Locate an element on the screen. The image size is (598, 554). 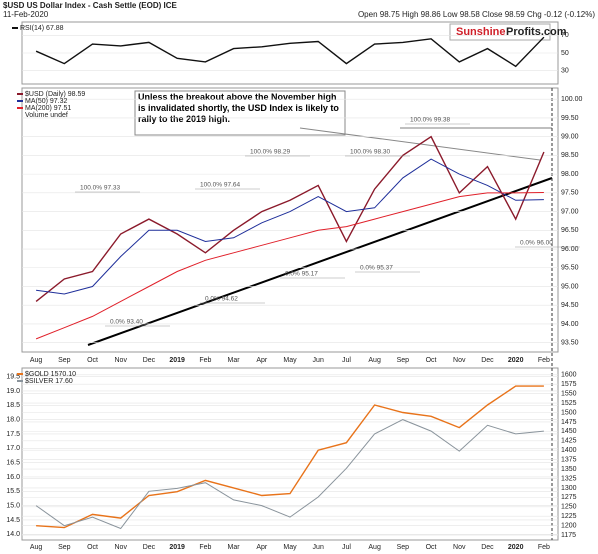
y-tick-label: 17.5 is located at coordinates (13, 434).